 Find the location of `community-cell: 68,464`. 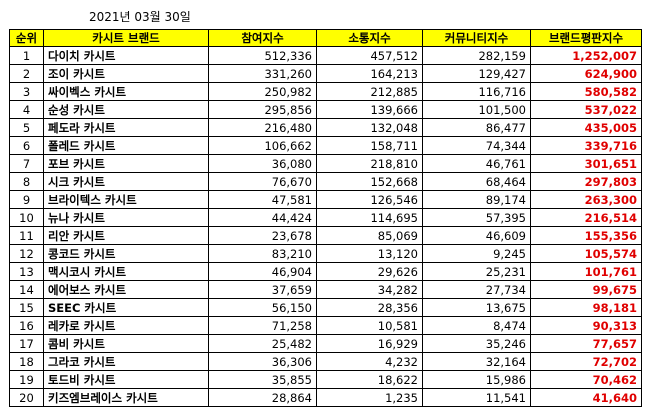

community-cell: 68,464 is located at coordinates (476, 181).